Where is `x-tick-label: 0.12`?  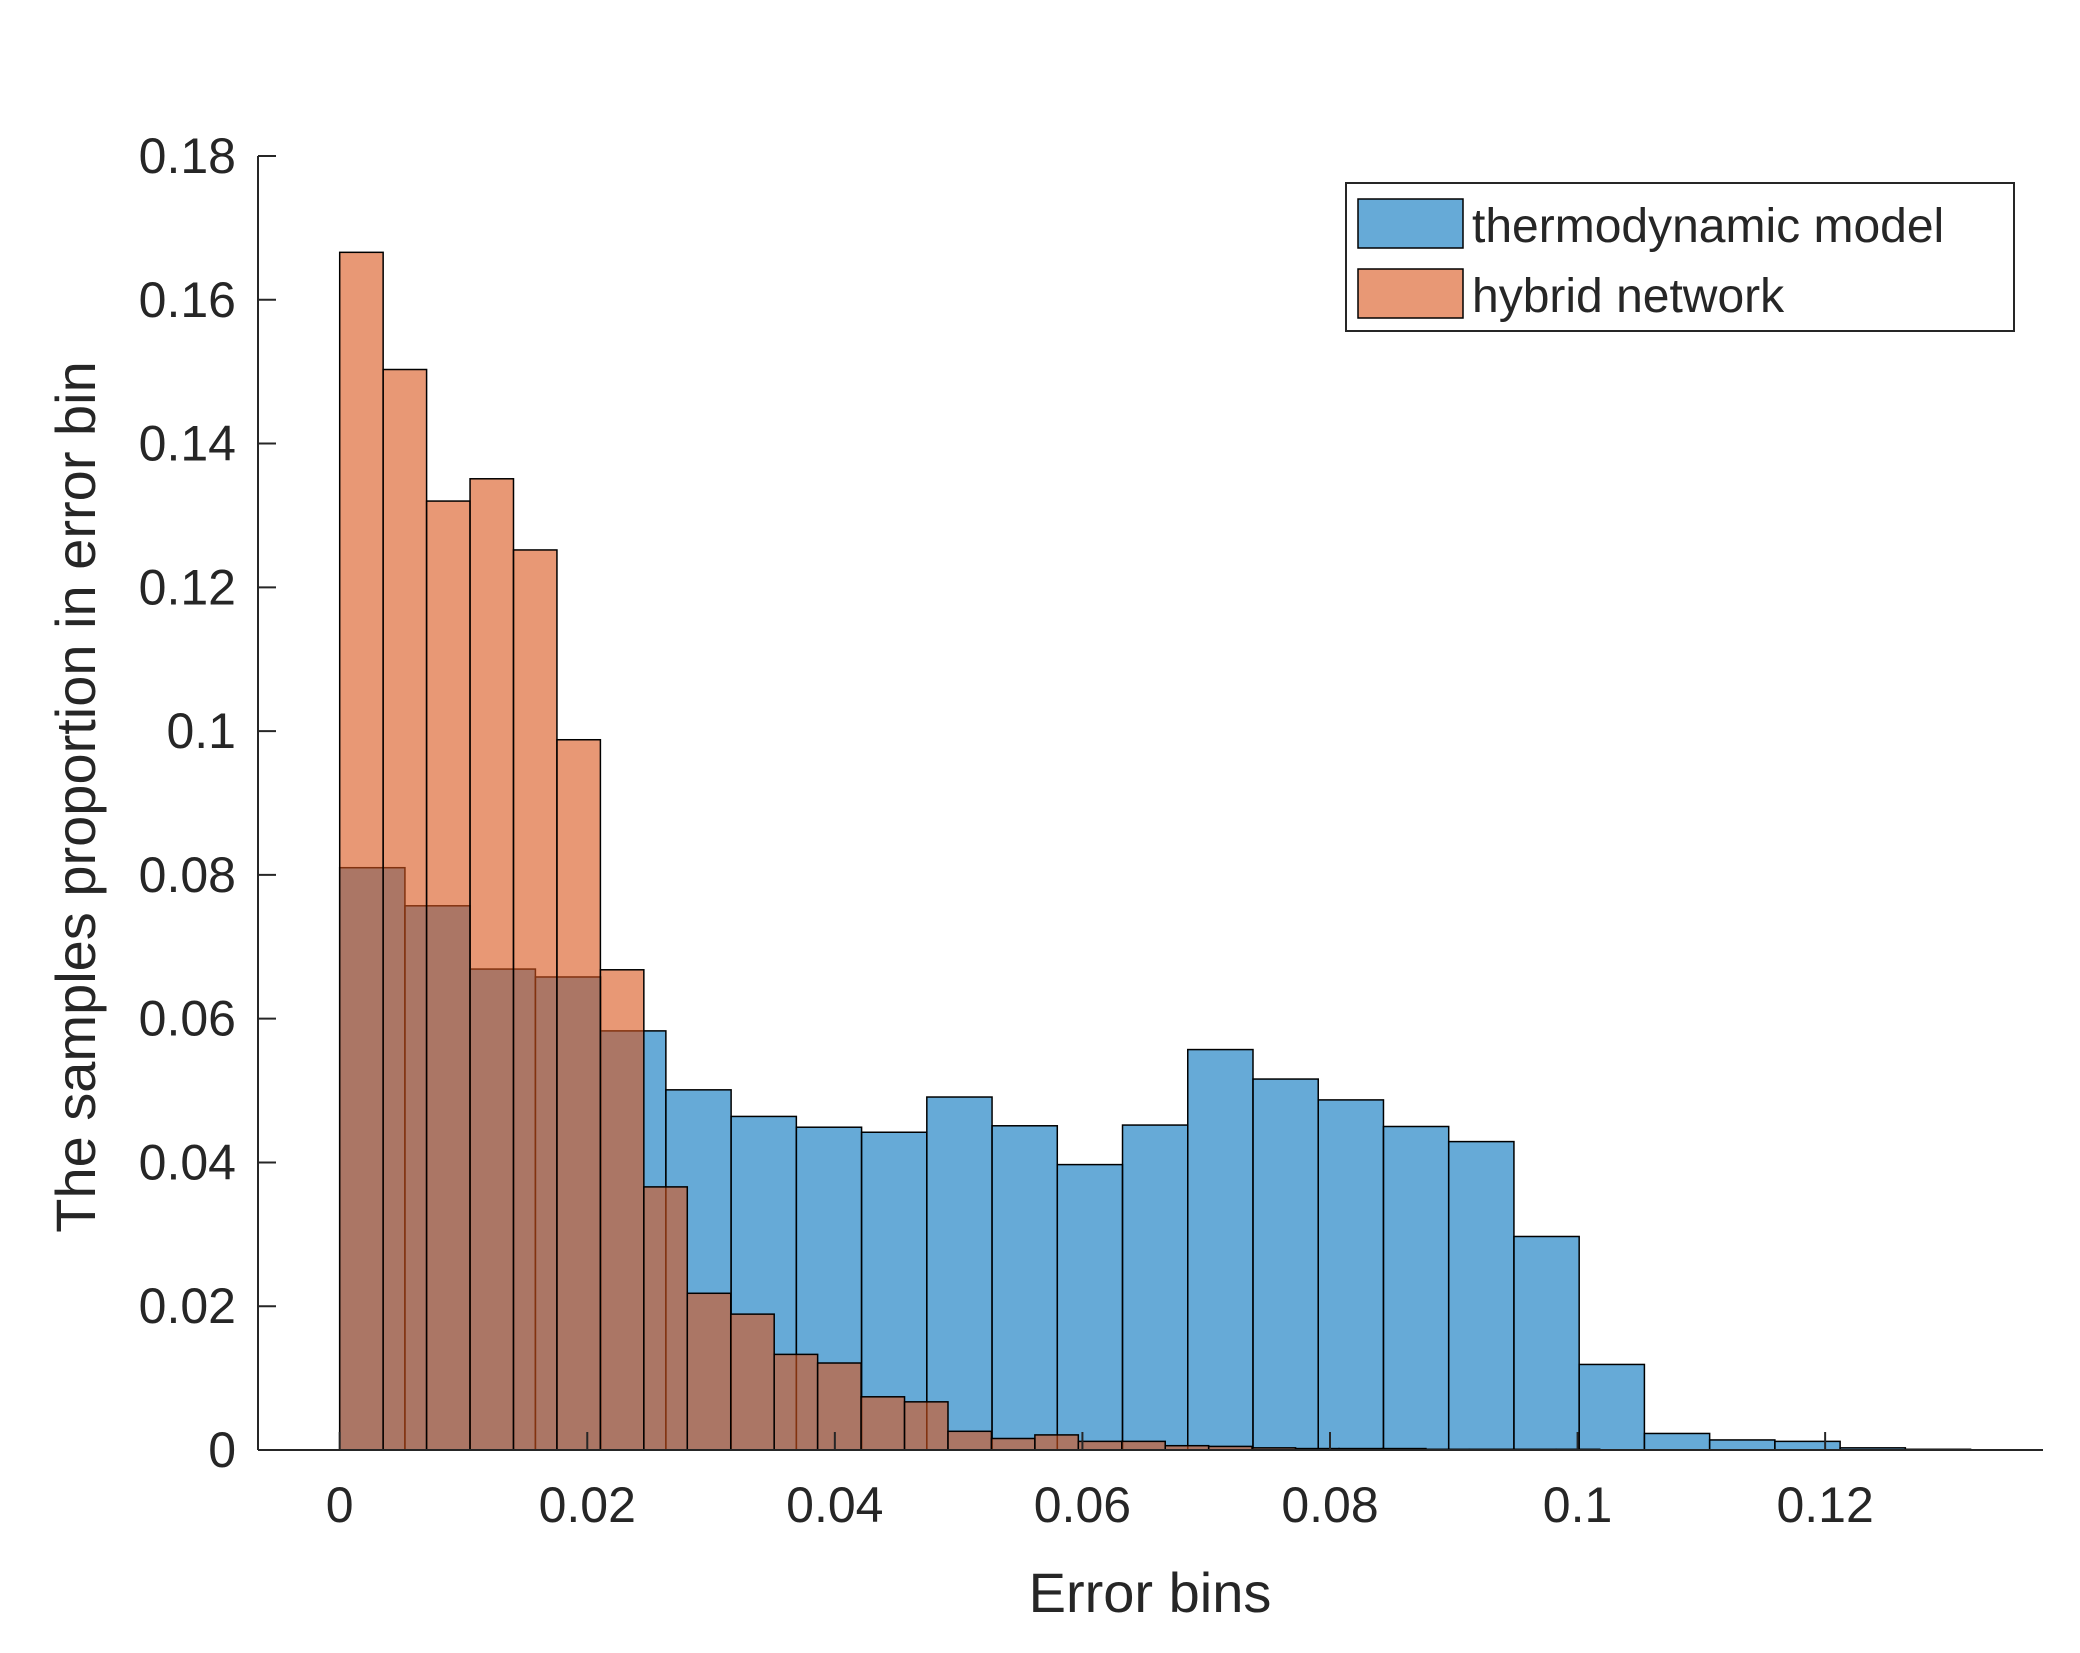 x-tick-label: 0.12 is located at coordinates (1824, 1505).